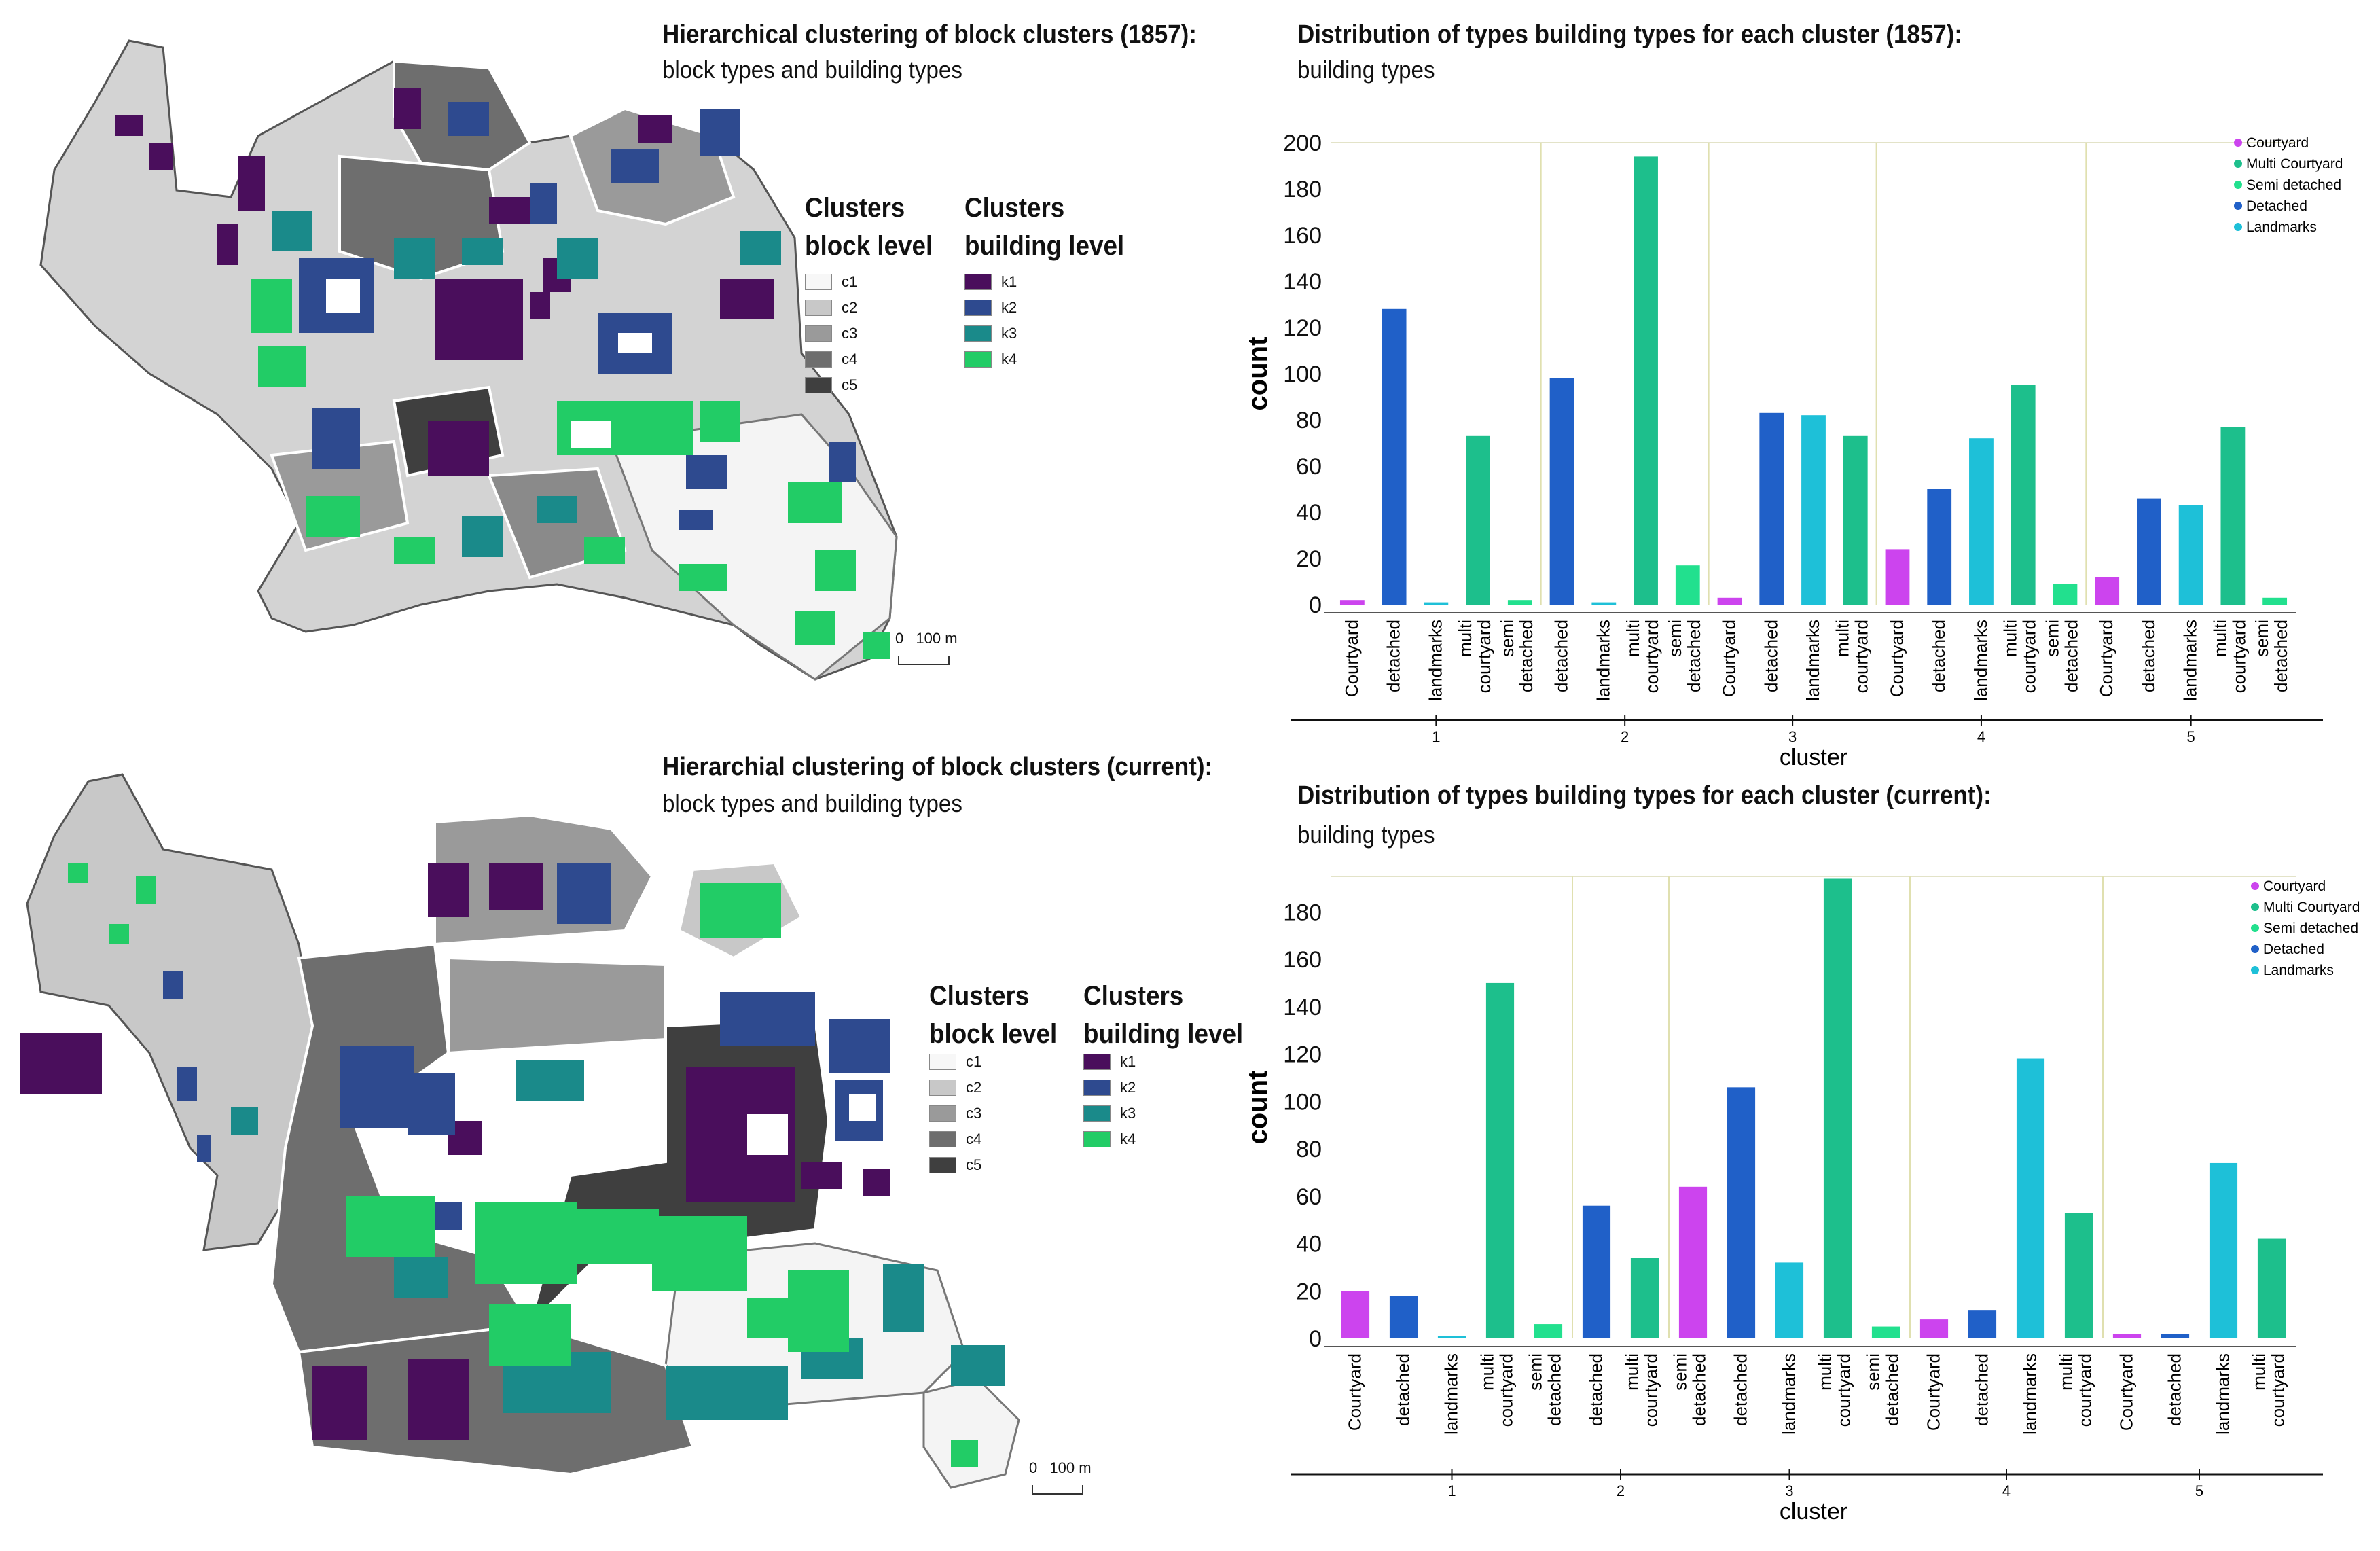  Describe the element at coordinates (1741, 1389) in the screenshot. I see `x-tick-label: detached` at that location.